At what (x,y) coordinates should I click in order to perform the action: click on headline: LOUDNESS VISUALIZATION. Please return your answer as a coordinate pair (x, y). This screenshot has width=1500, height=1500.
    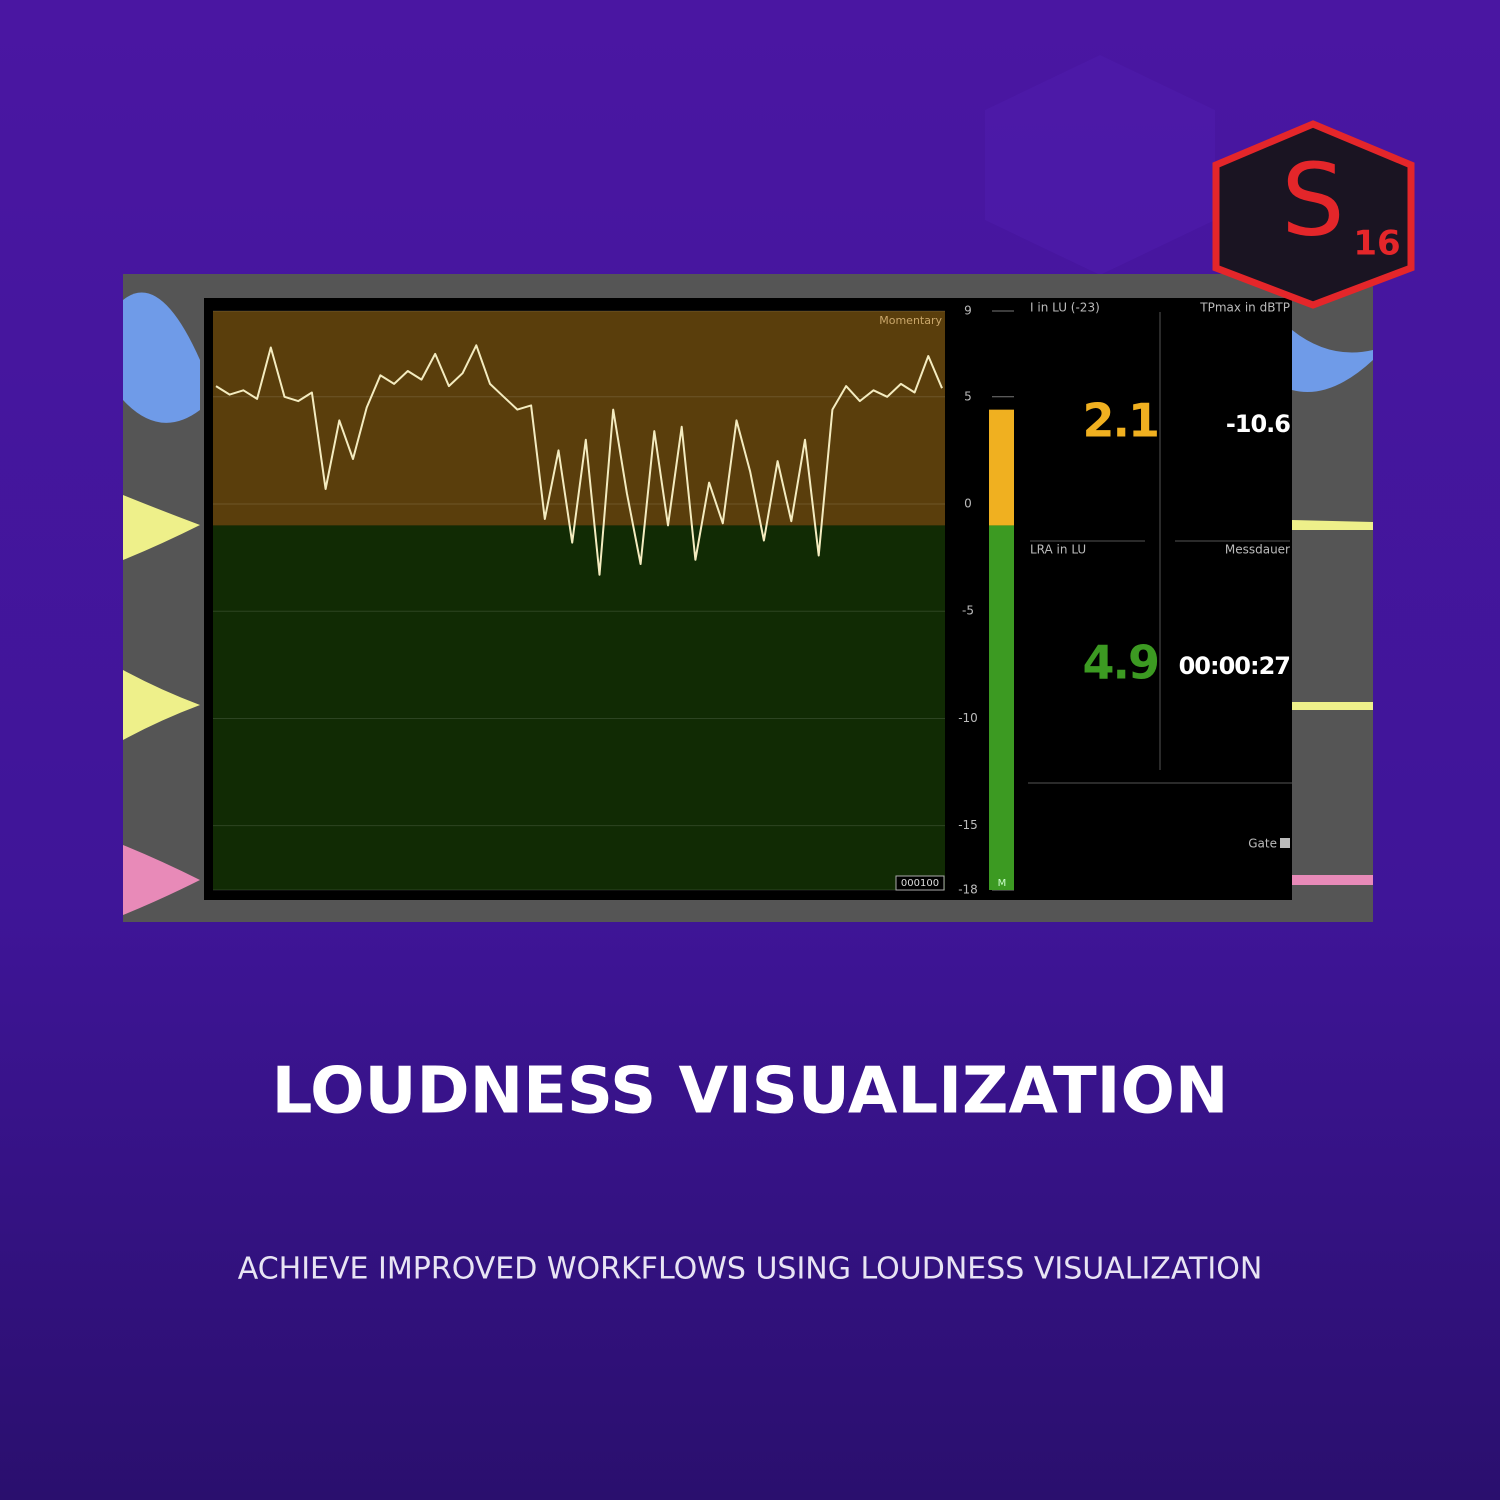
    Looking at the image, I should click on (750, 1092).